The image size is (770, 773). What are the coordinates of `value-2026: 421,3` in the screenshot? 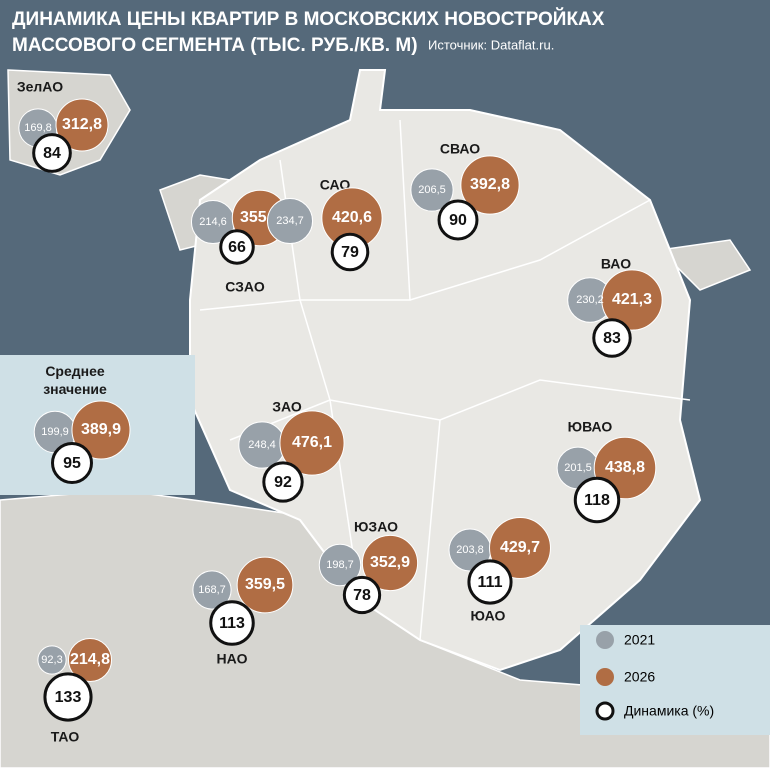 It's located at (632, 299).